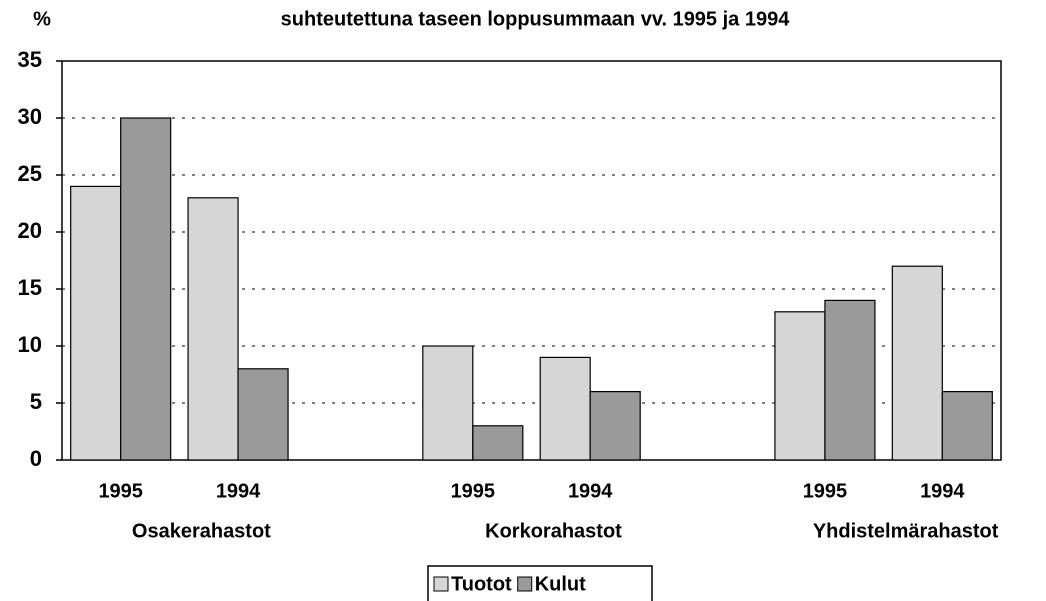 The height and width of the screenshot is (601, 1046). Describe the element at coordinates (560, 584) in the screenshot. I see `legend-label: Kulut` at that location.